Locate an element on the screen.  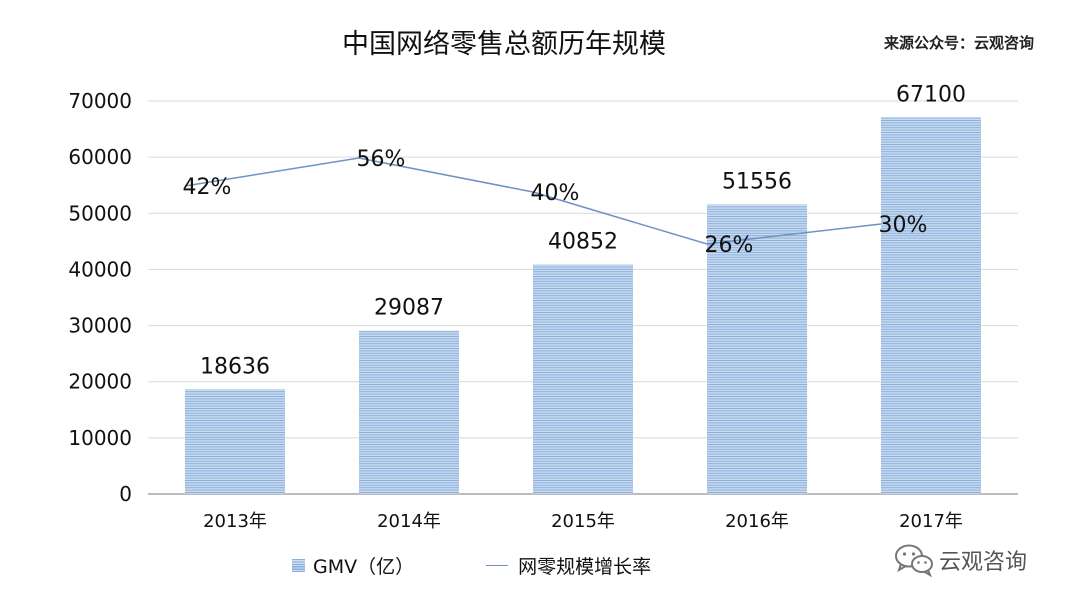
bar-data-label: 67100 is located at coordinates (931, 94).